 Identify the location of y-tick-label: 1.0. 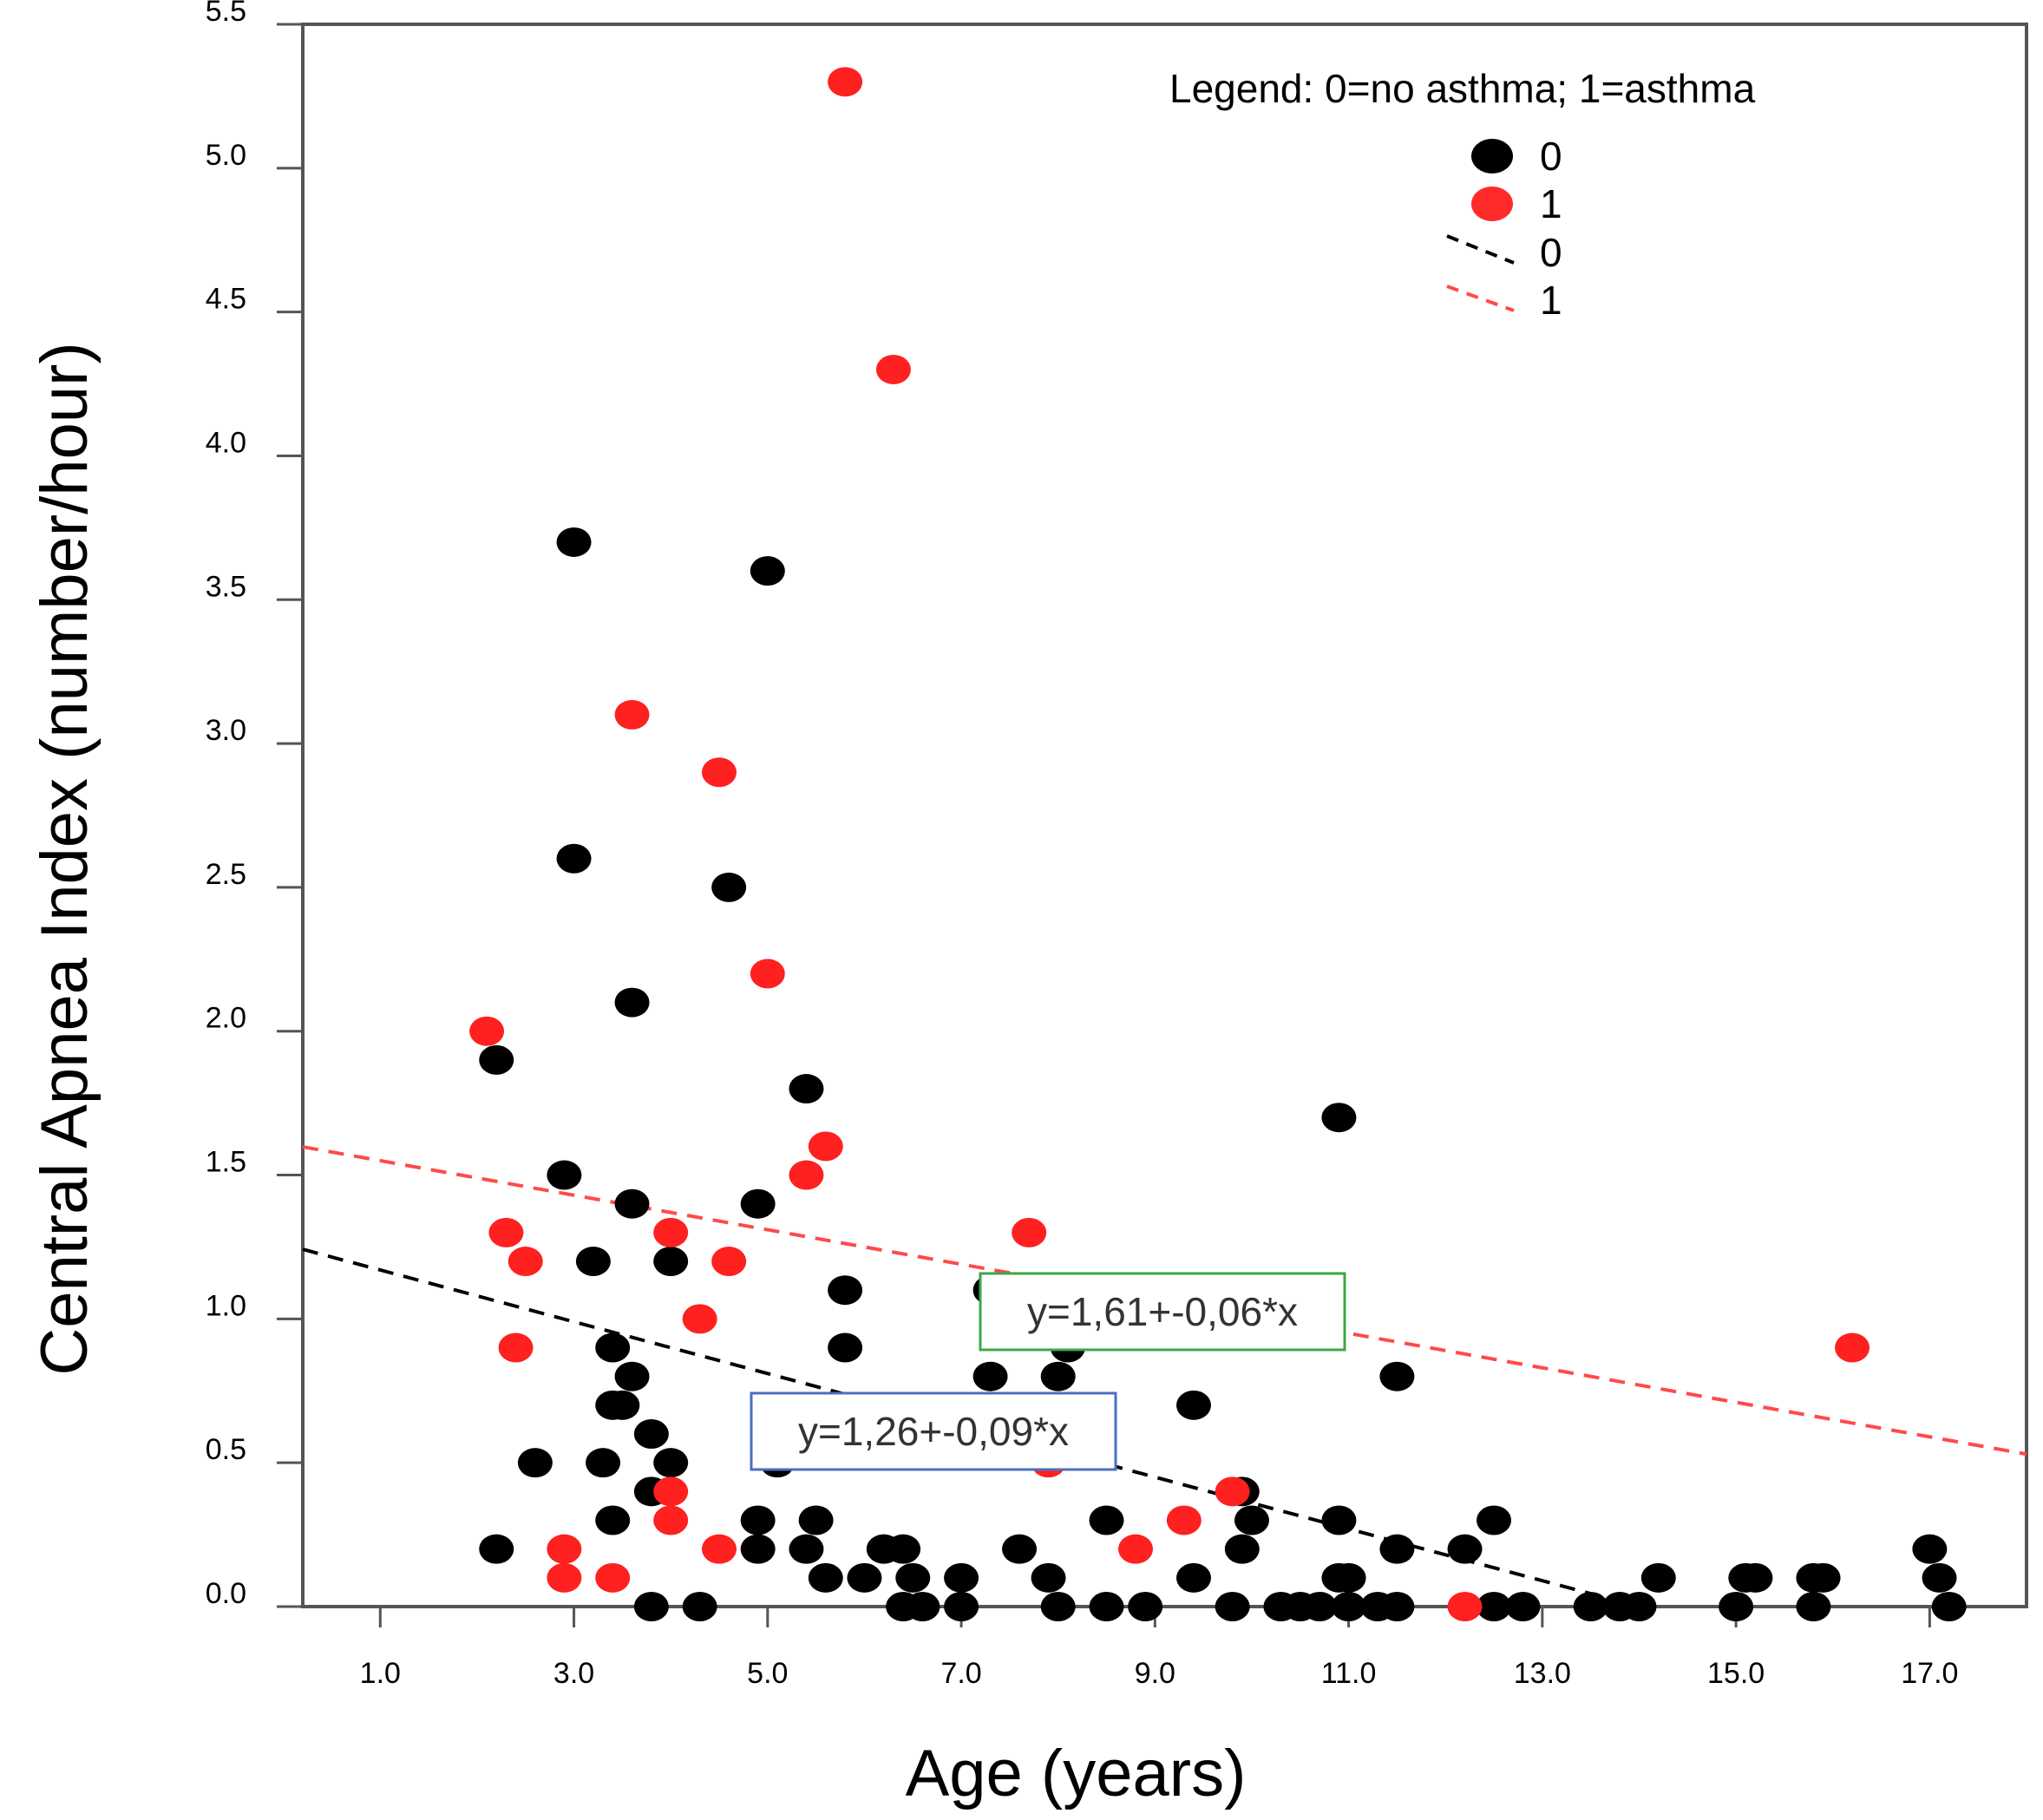
(226, 1305).